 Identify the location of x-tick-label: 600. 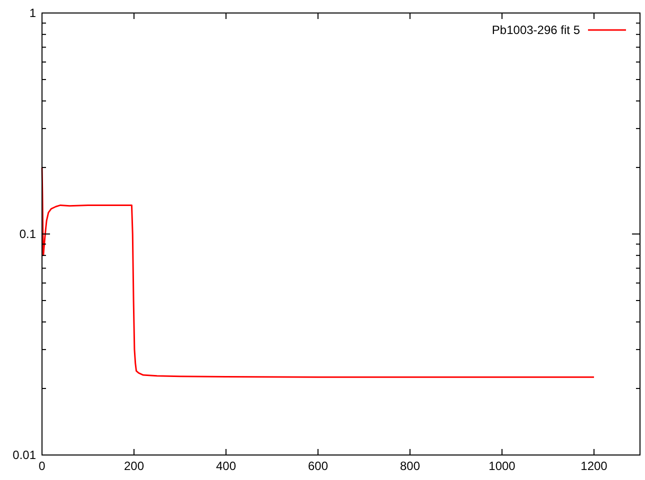
(318, 466).